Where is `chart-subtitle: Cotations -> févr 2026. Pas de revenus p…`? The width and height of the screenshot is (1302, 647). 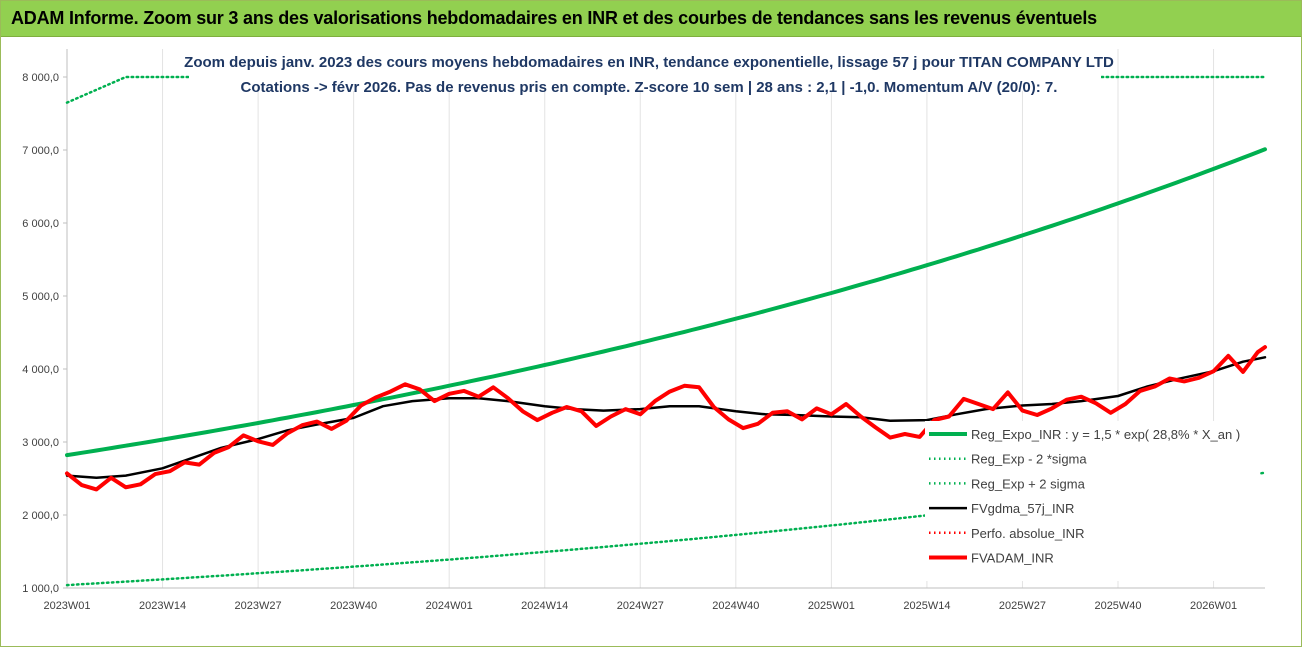 chart-subtitle: Cotations -> févr 2026. Pas de revenus p… is located at coordinates (649, 87).